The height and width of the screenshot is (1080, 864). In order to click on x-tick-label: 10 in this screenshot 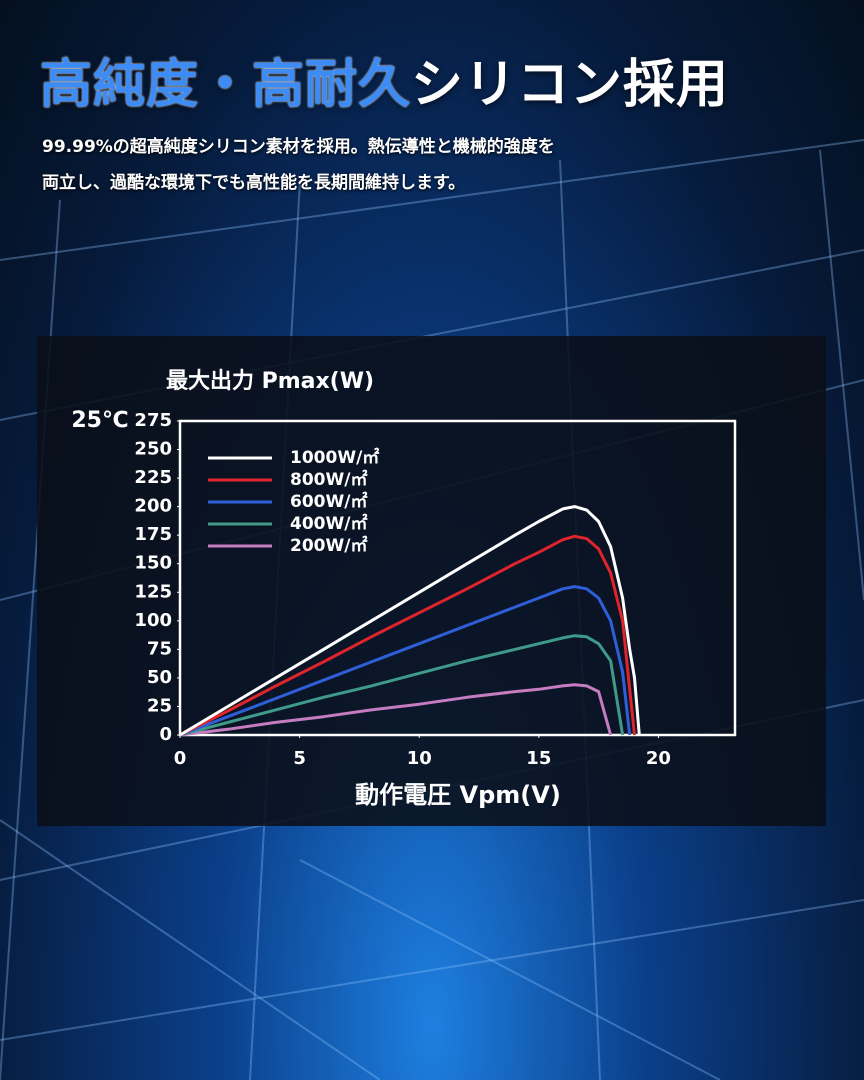, I will do `click(419, 758)`.